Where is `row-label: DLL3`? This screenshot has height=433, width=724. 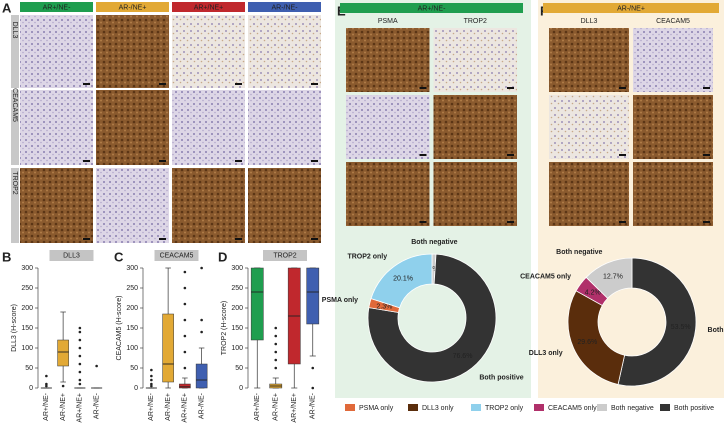 row-label: DLL3 is located at coordinates (14, 30).